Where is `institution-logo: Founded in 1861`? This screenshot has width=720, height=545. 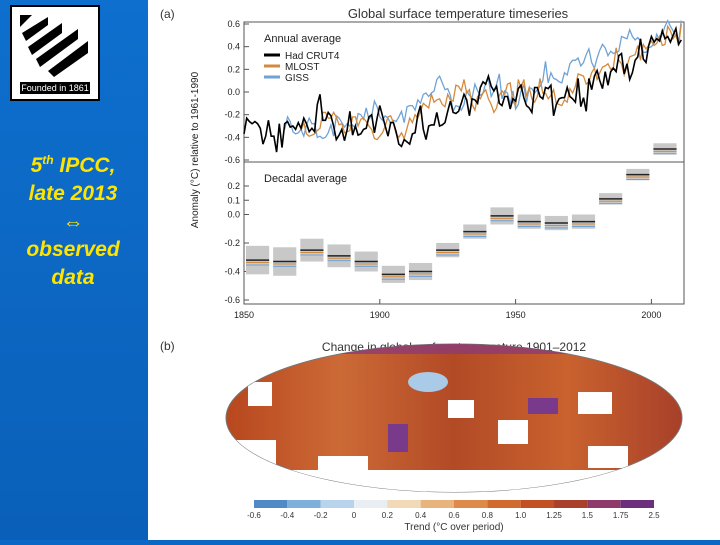 institution-logo: Founded in 1861 is located at coordinates (55, 53).